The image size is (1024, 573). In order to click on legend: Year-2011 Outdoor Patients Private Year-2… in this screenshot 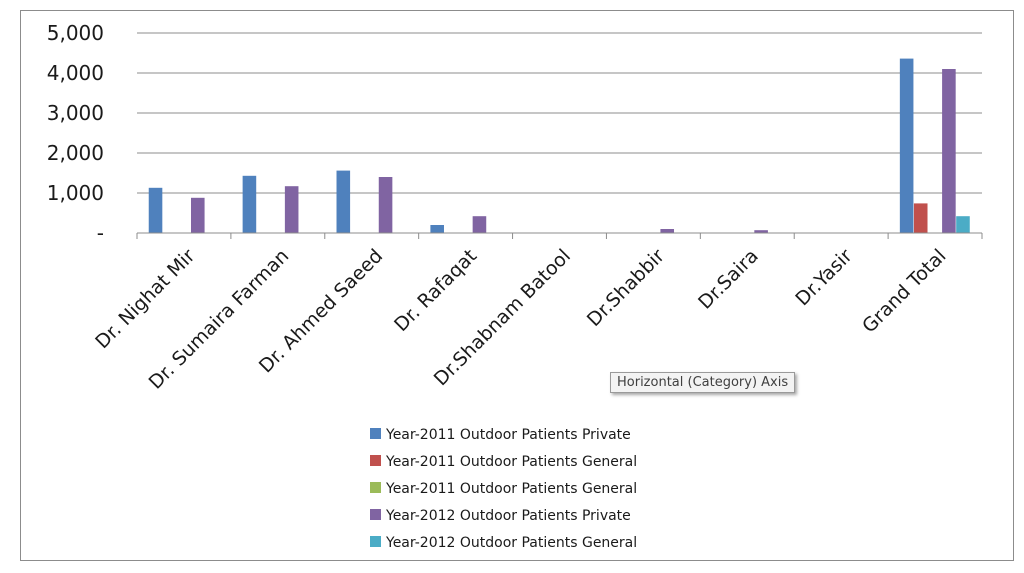, I will do `click(503, 489)`.